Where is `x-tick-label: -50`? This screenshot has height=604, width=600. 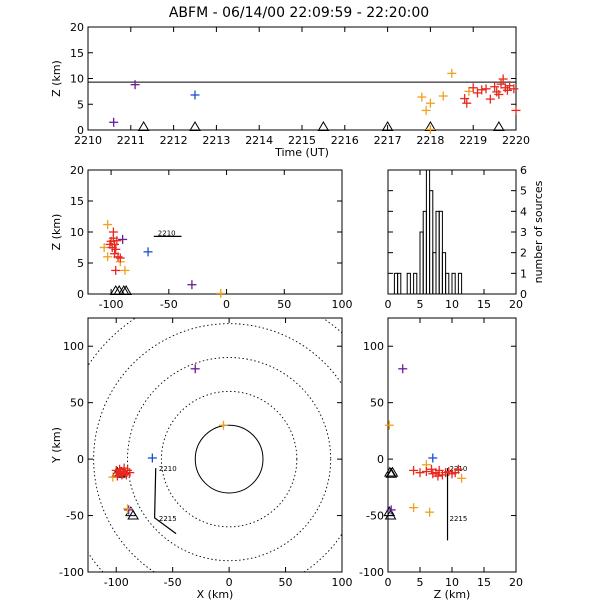
x-tick-label: -50 is located at coordinates (169, 304).